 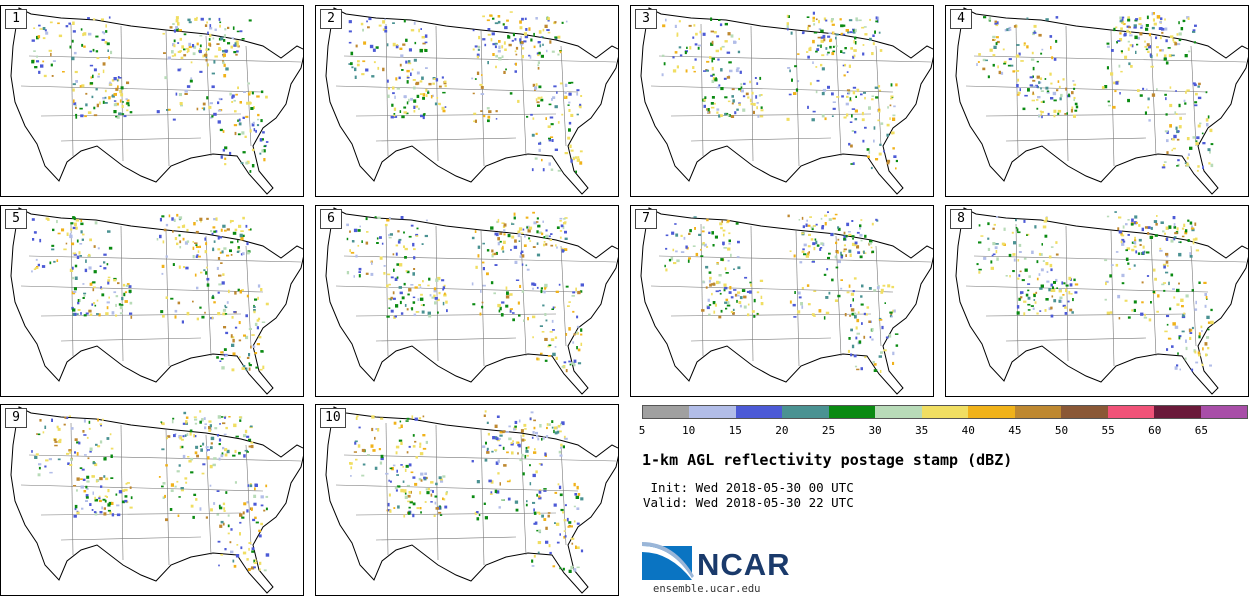 I want to click on valid-time: Valid: Wed 2018-05-30 22 UTC, so click(x=748, y=502).